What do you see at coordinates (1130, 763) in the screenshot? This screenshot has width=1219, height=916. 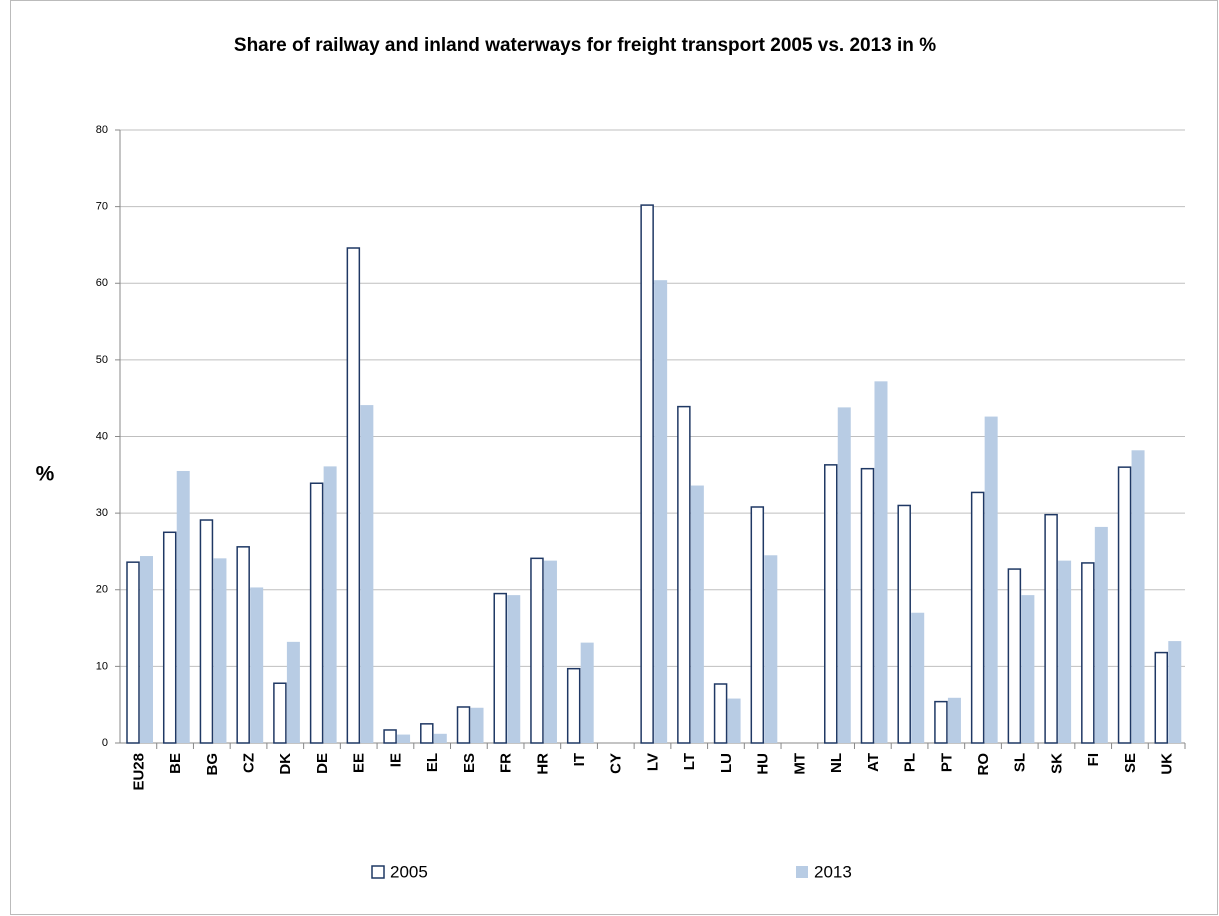 I see `x-tick-label: SE` at bounding box center [1130, 763].